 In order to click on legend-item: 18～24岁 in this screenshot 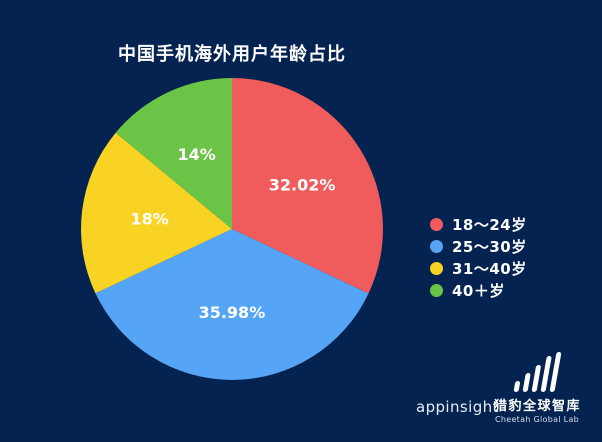, I will do `click(478, 224)`.